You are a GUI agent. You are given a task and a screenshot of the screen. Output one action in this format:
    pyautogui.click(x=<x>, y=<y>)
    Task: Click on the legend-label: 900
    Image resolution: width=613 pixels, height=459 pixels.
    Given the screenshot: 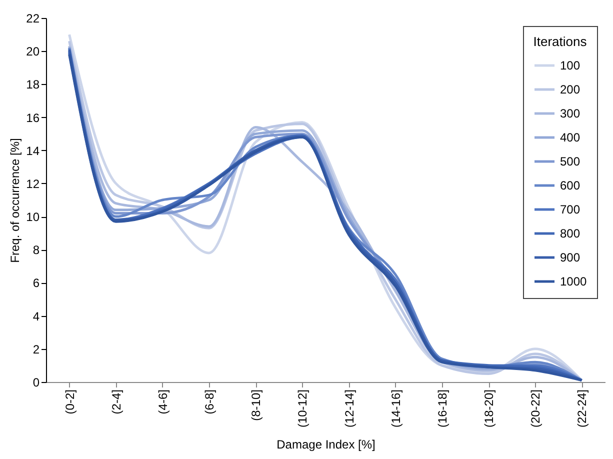 What is the action you would take?
    pyautogui.click(x=570, y=257)
    